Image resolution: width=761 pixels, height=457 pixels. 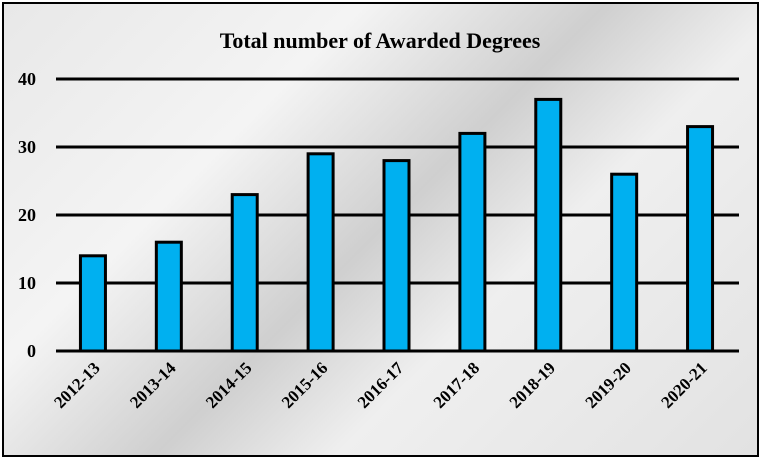 I want to click on y-tick-label: 0, so click(x=31, y=351).